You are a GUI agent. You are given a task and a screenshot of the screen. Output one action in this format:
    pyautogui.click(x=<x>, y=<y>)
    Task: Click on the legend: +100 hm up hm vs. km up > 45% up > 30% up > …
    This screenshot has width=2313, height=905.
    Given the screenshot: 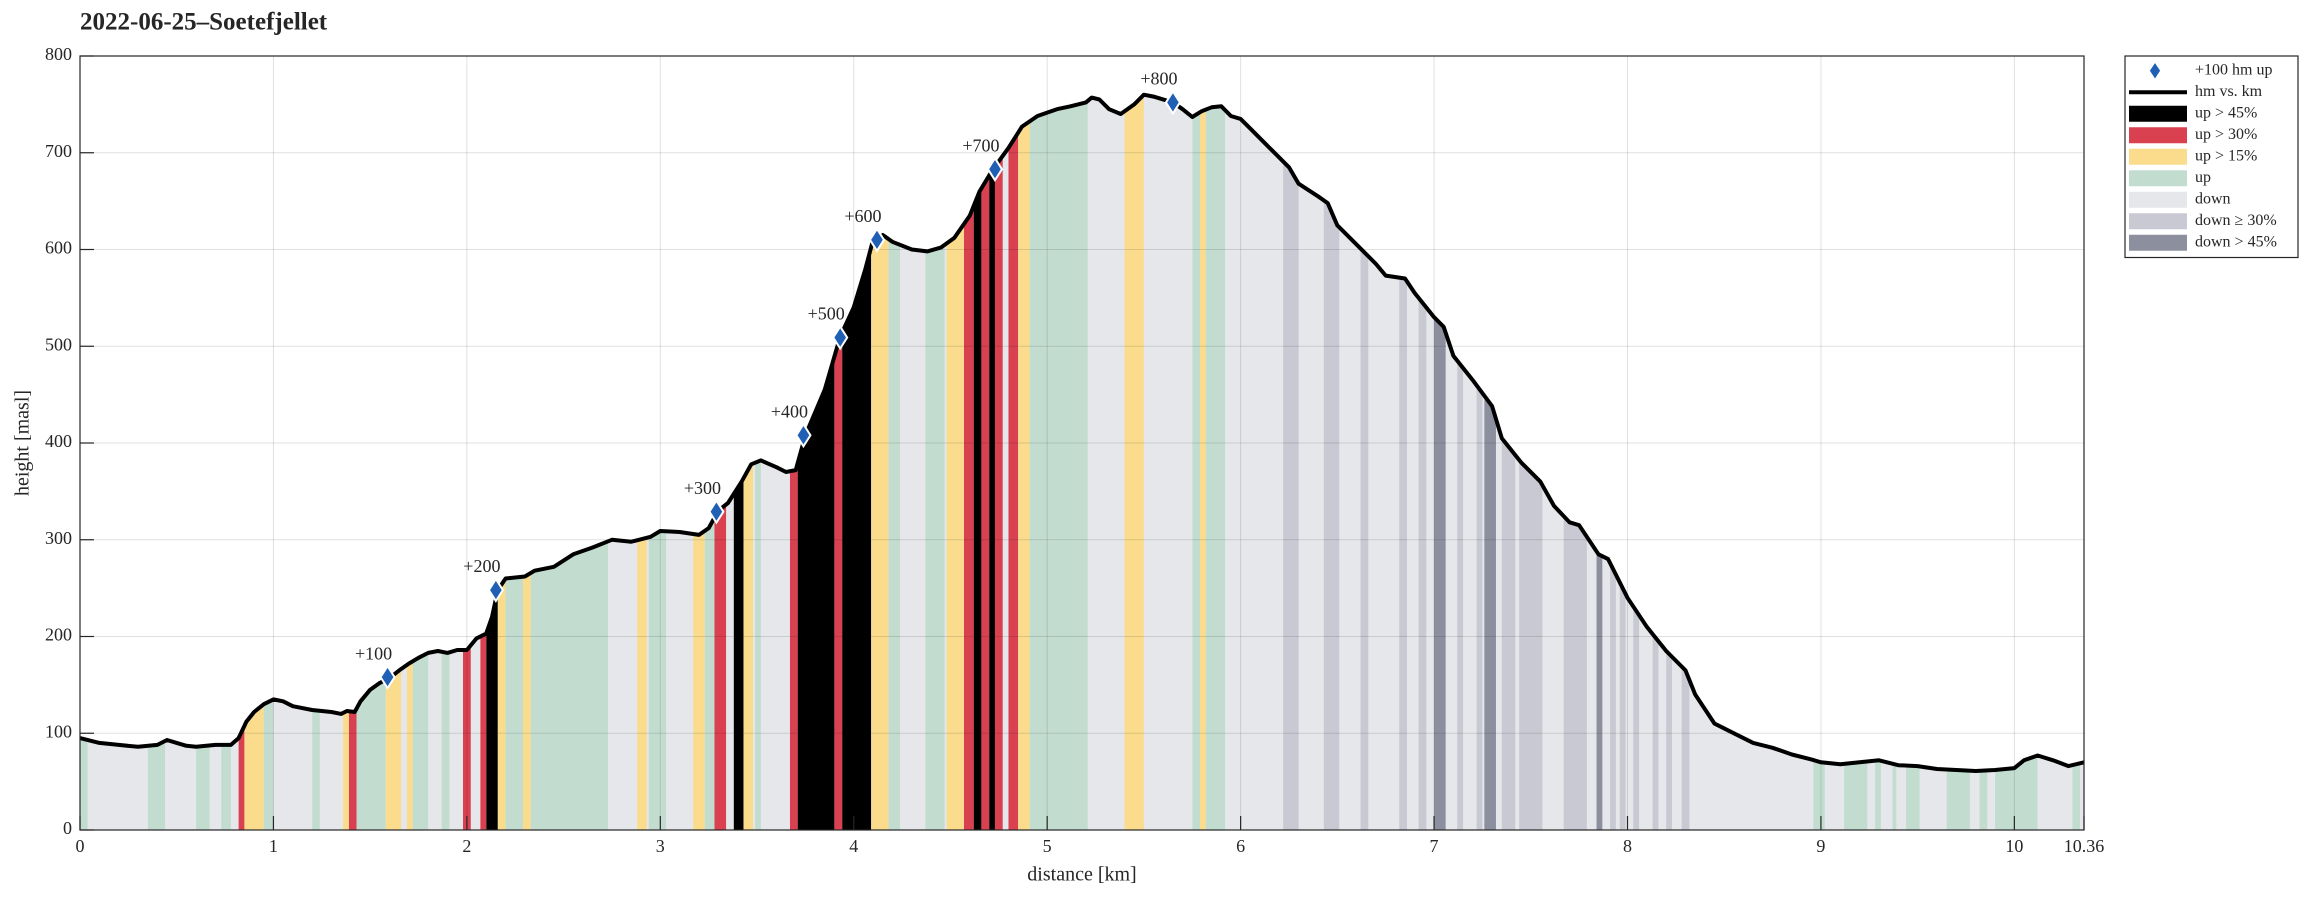 What is the action you would take?
    pyautogui.click(x=2211, y=157)
    